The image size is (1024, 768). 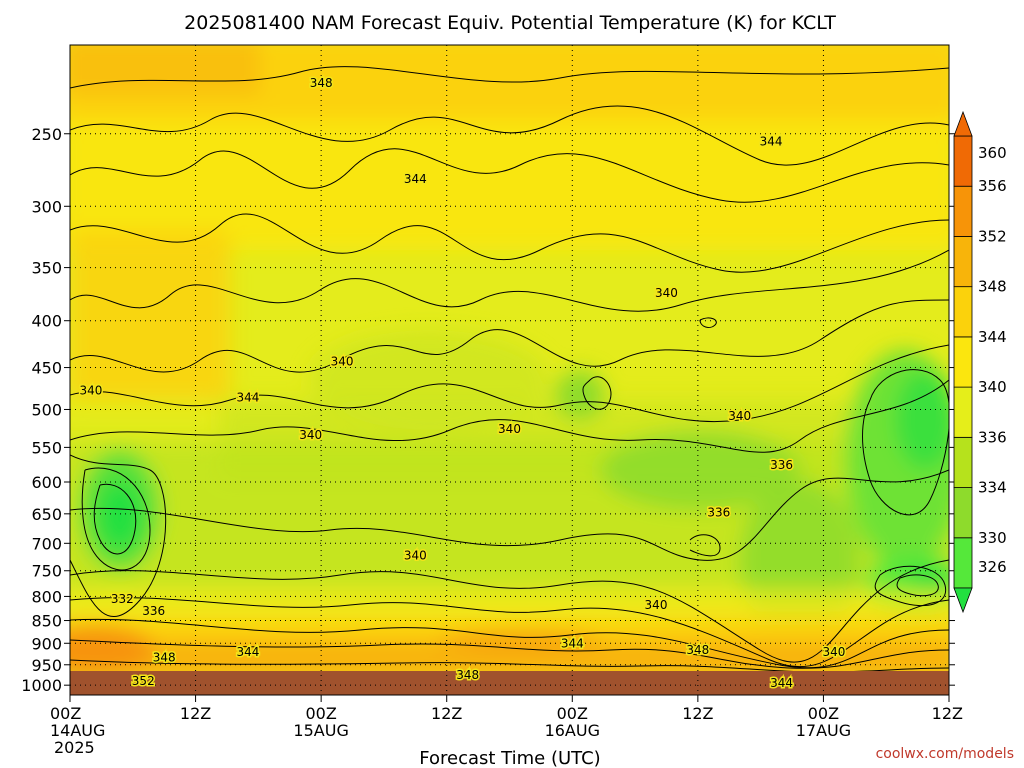 I want to click on y-tick-label: 1000, so click(x=41, y=685).